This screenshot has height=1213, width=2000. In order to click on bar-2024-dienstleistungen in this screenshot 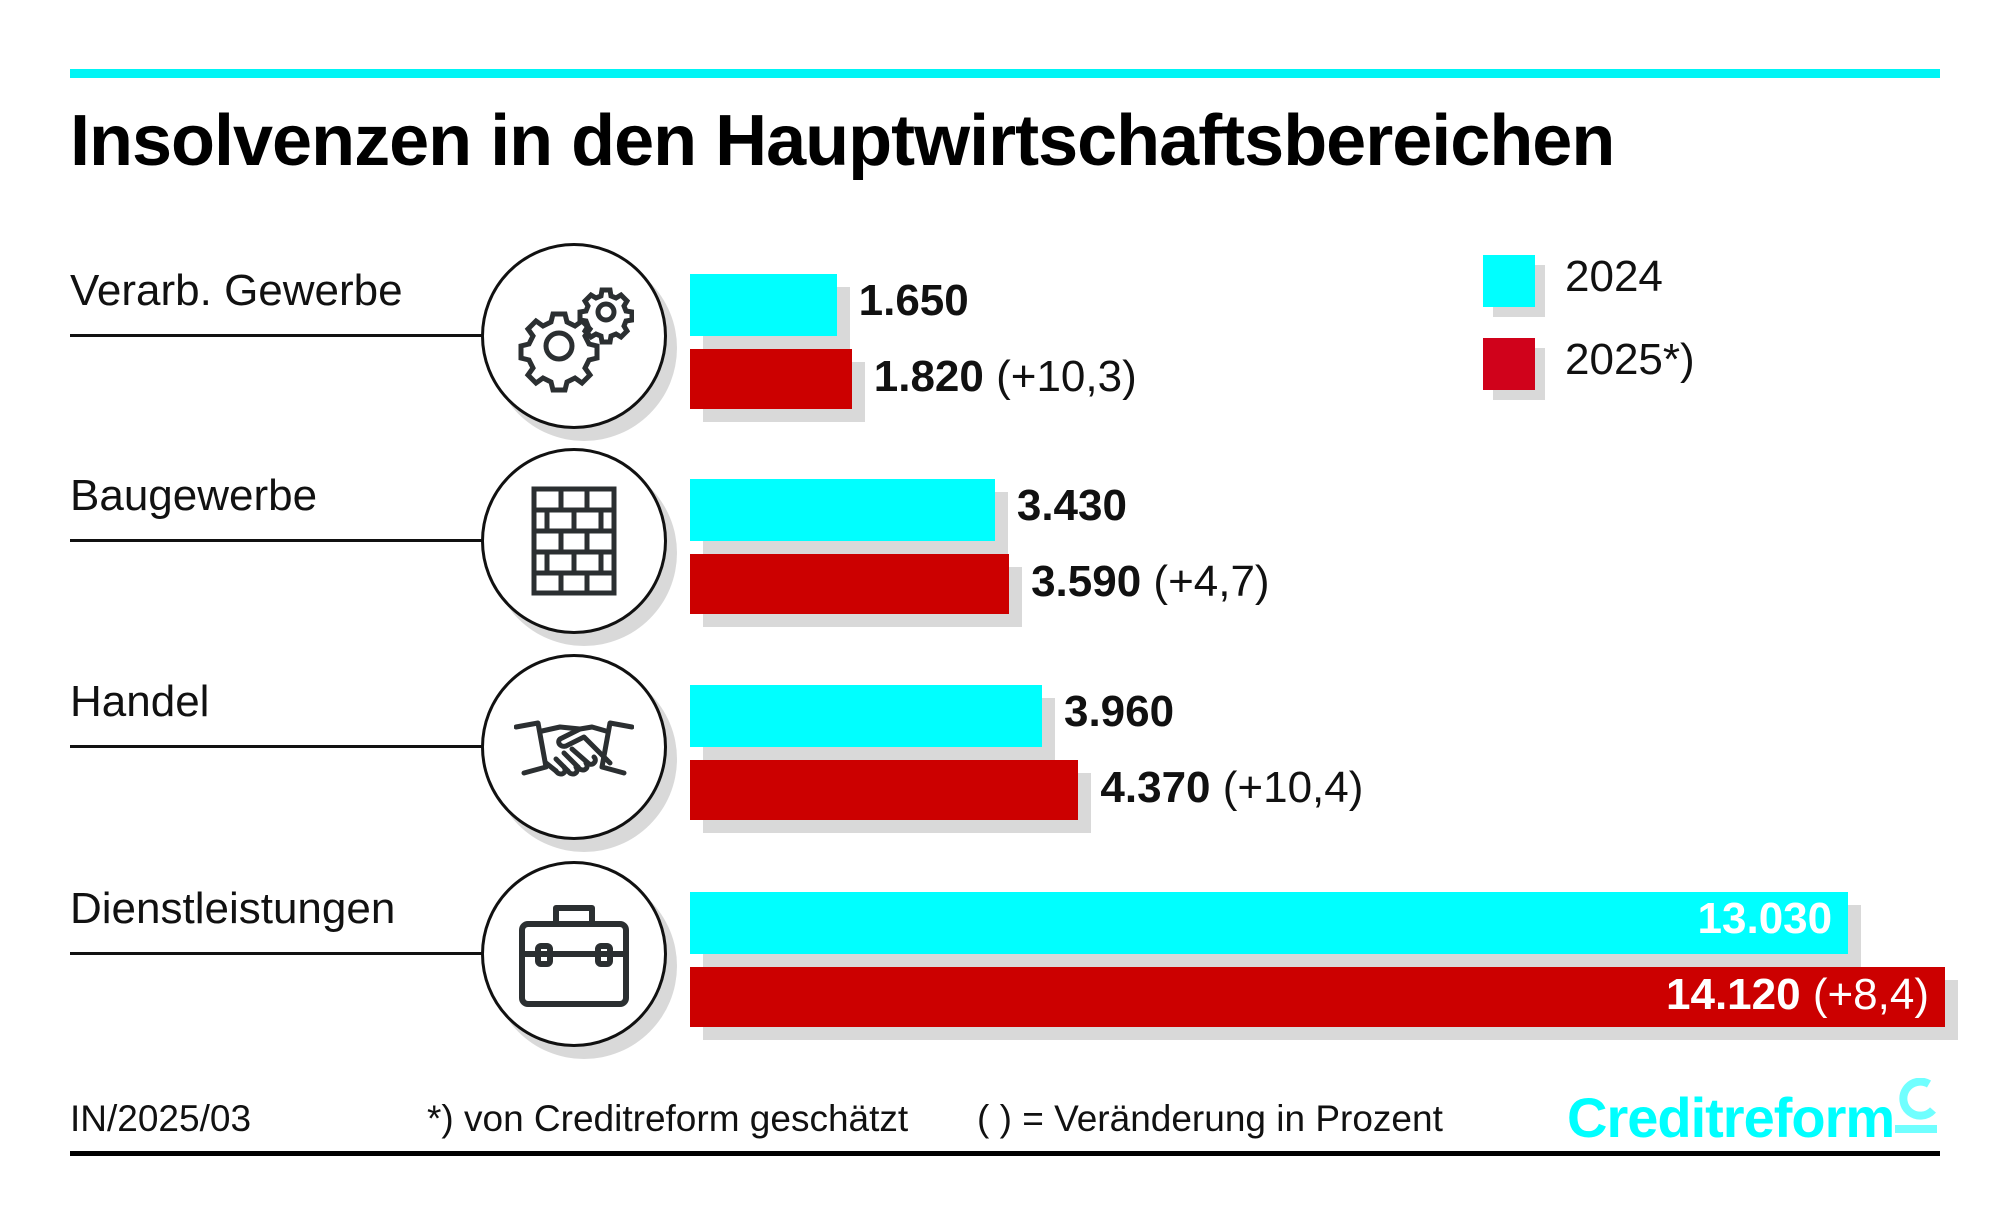, I will do `click(1269, 923)`.